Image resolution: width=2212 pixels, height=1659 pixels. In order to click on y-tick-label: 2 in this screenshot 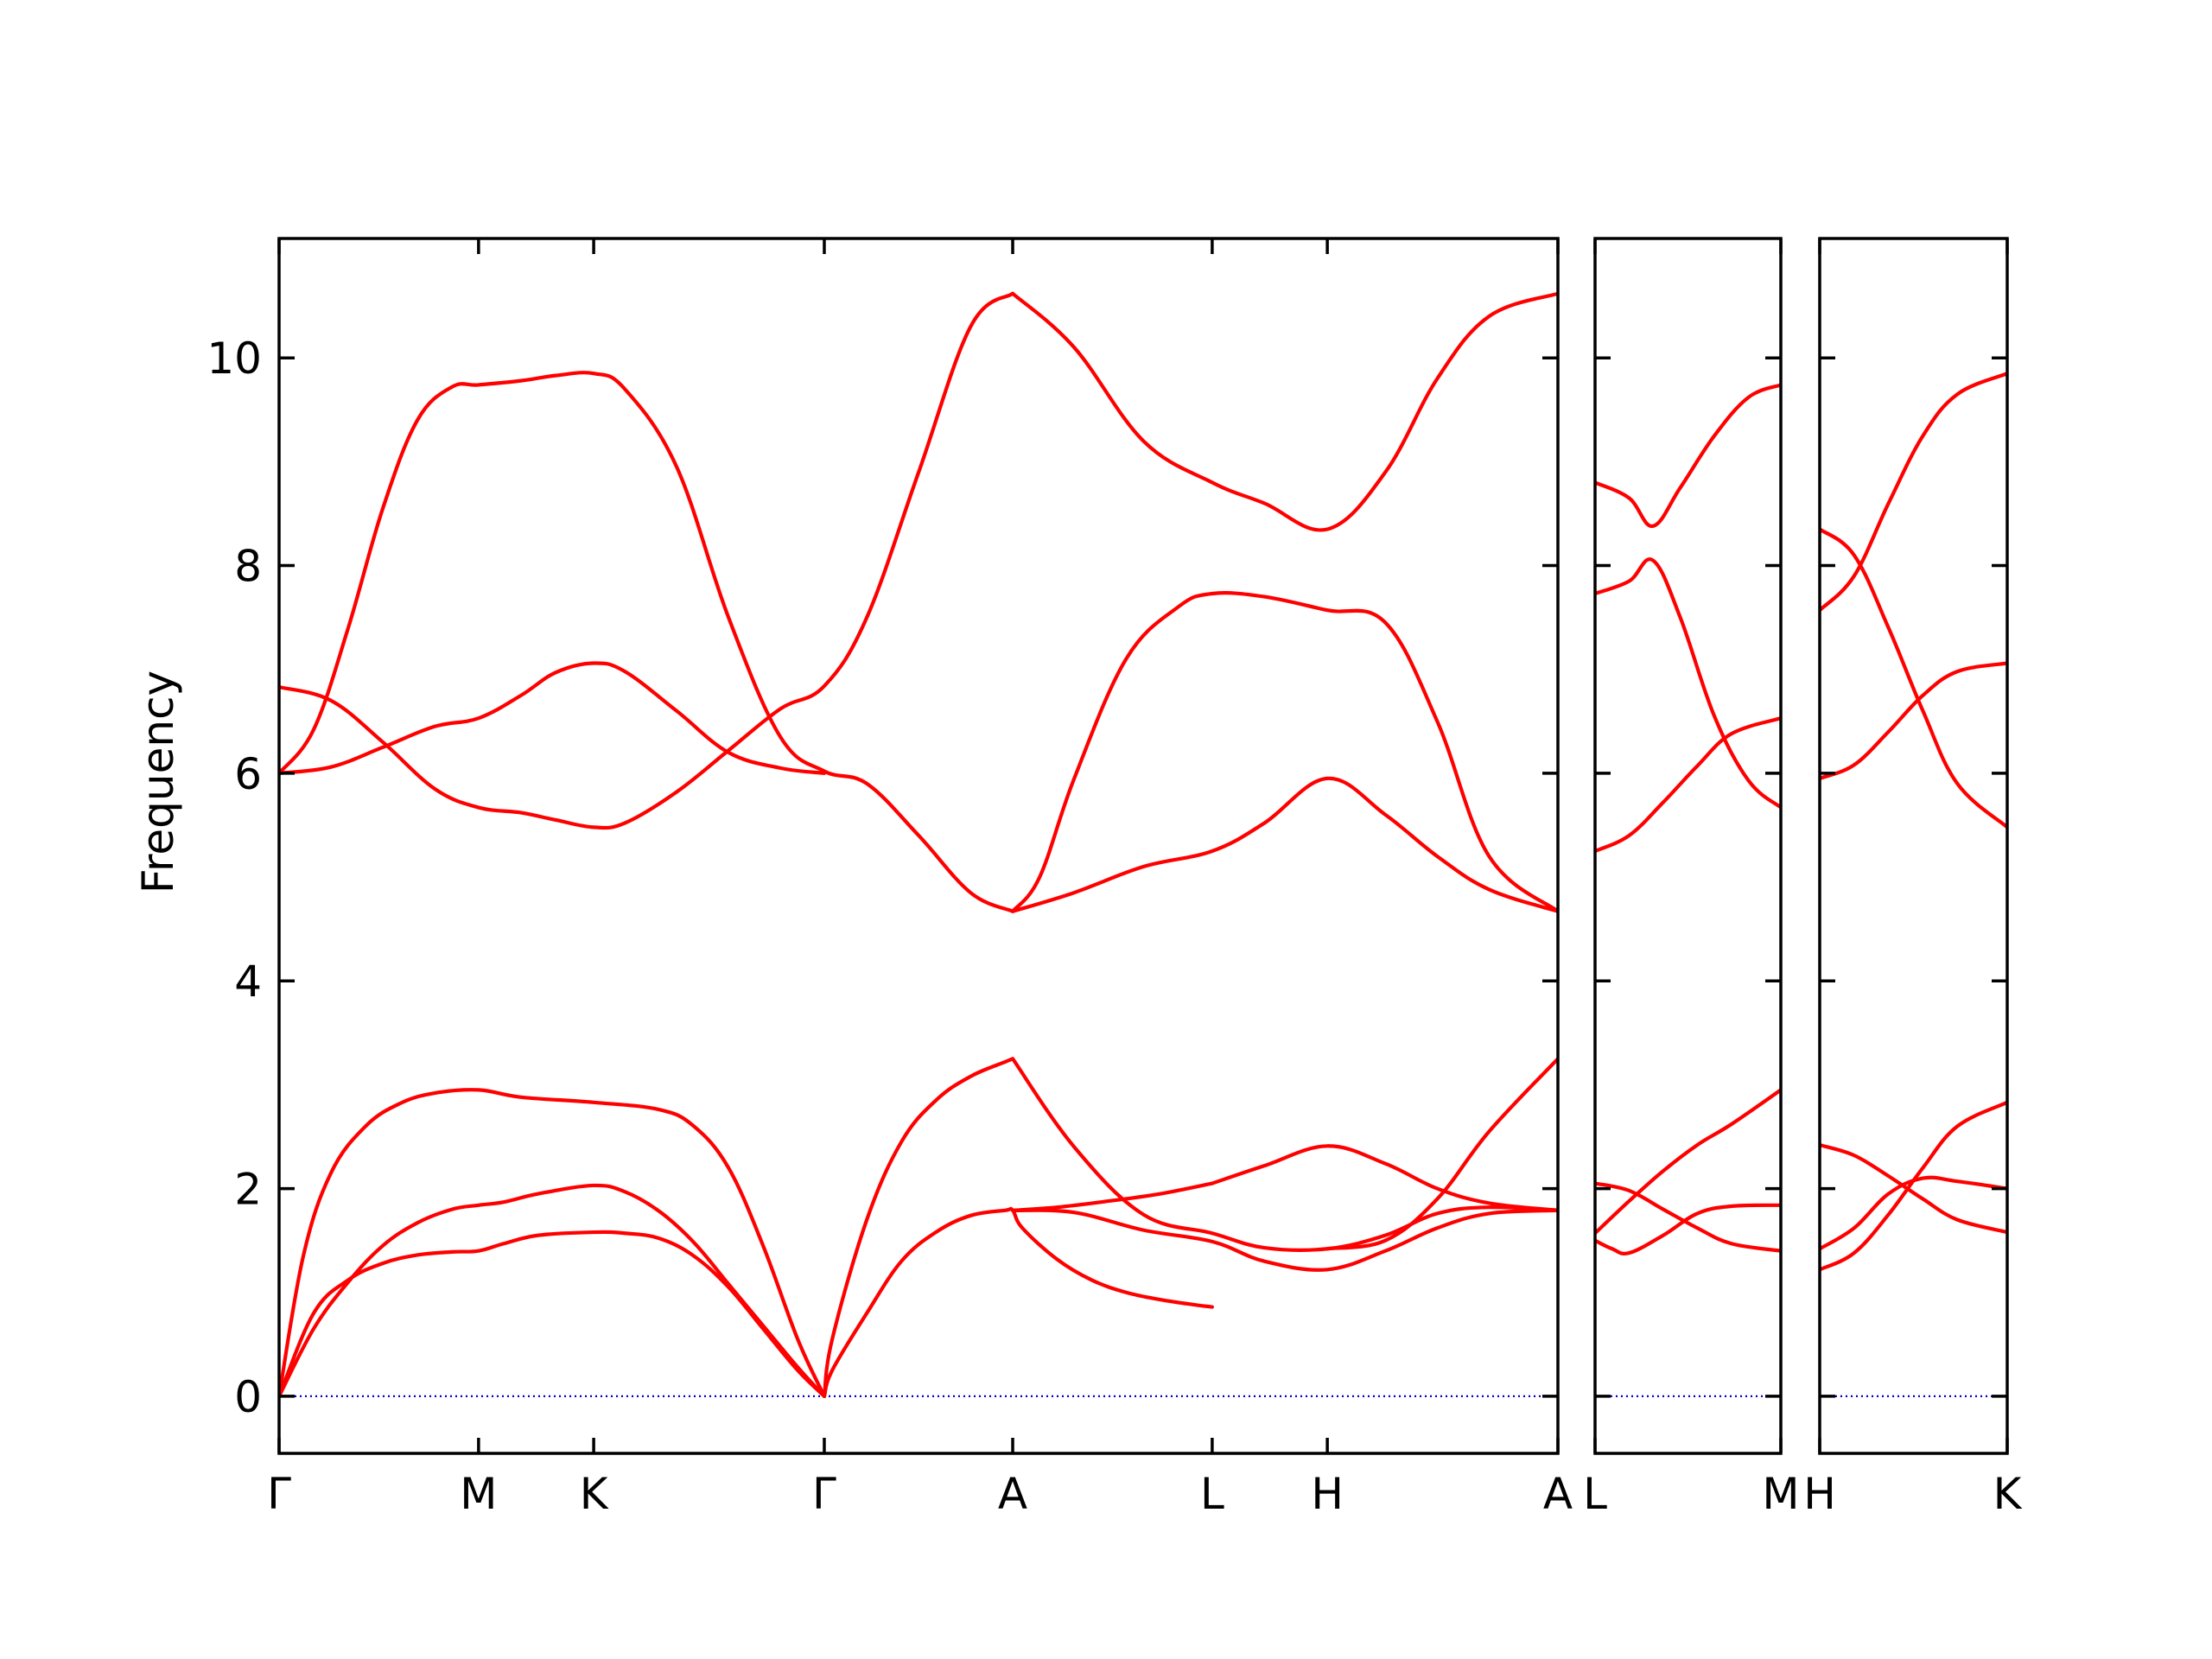, I will do `click(248, 1190)`.